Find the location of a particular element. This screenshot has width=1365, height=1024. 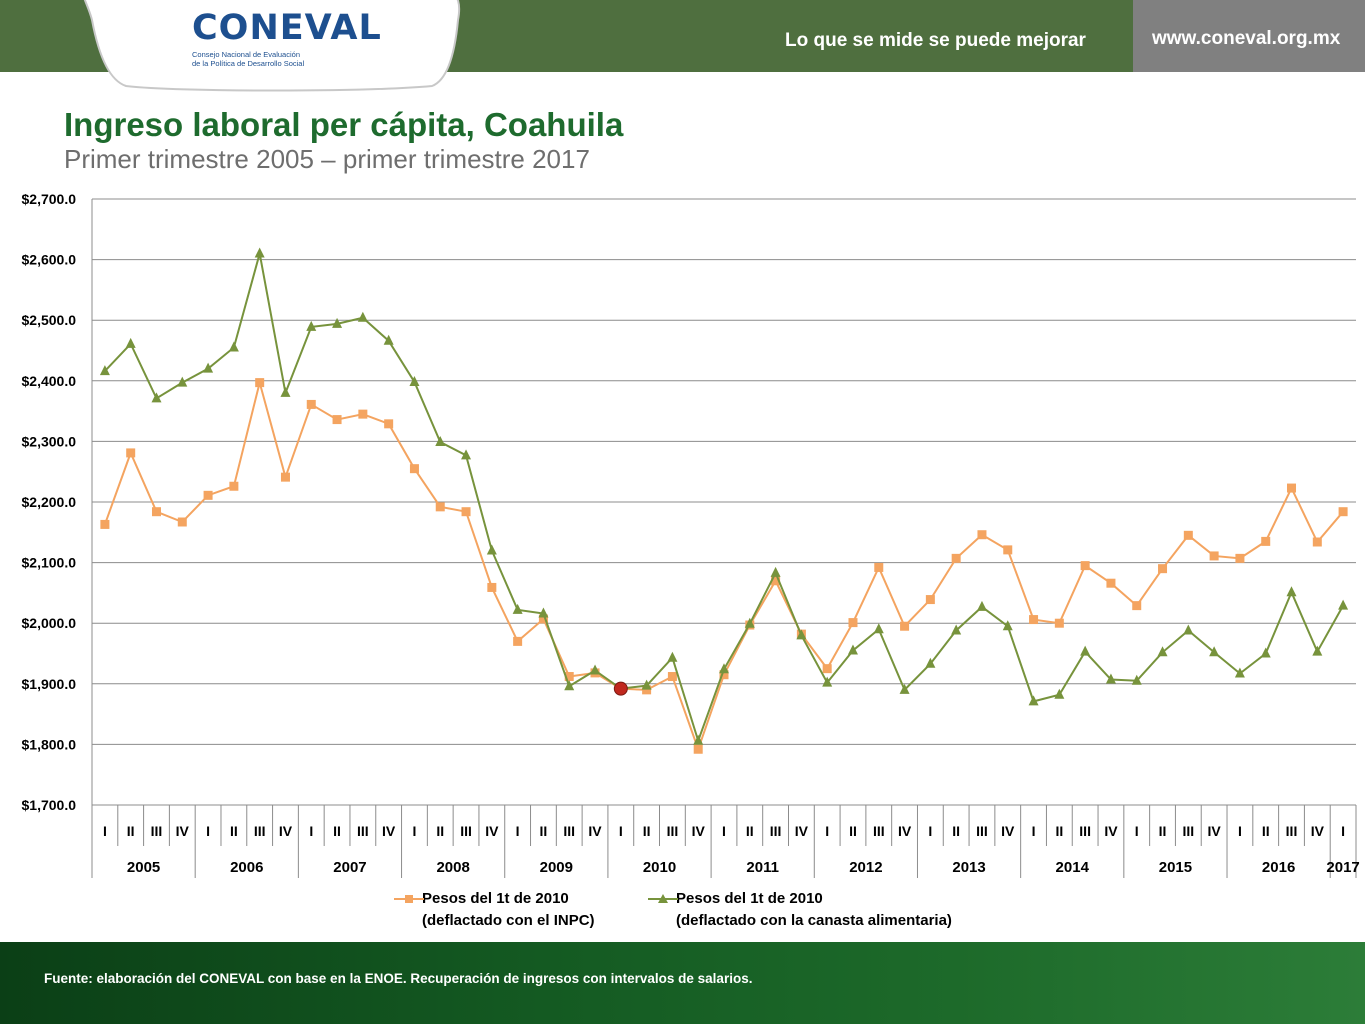

y-tick-label: $1,700.0 is located at coordinates (49, 805).